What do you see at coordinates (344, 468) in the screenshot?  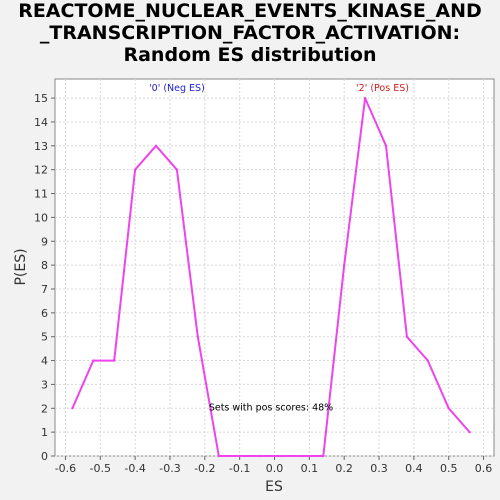 I see `x-tick-label: 0.2` at bounding box center [344, 468].